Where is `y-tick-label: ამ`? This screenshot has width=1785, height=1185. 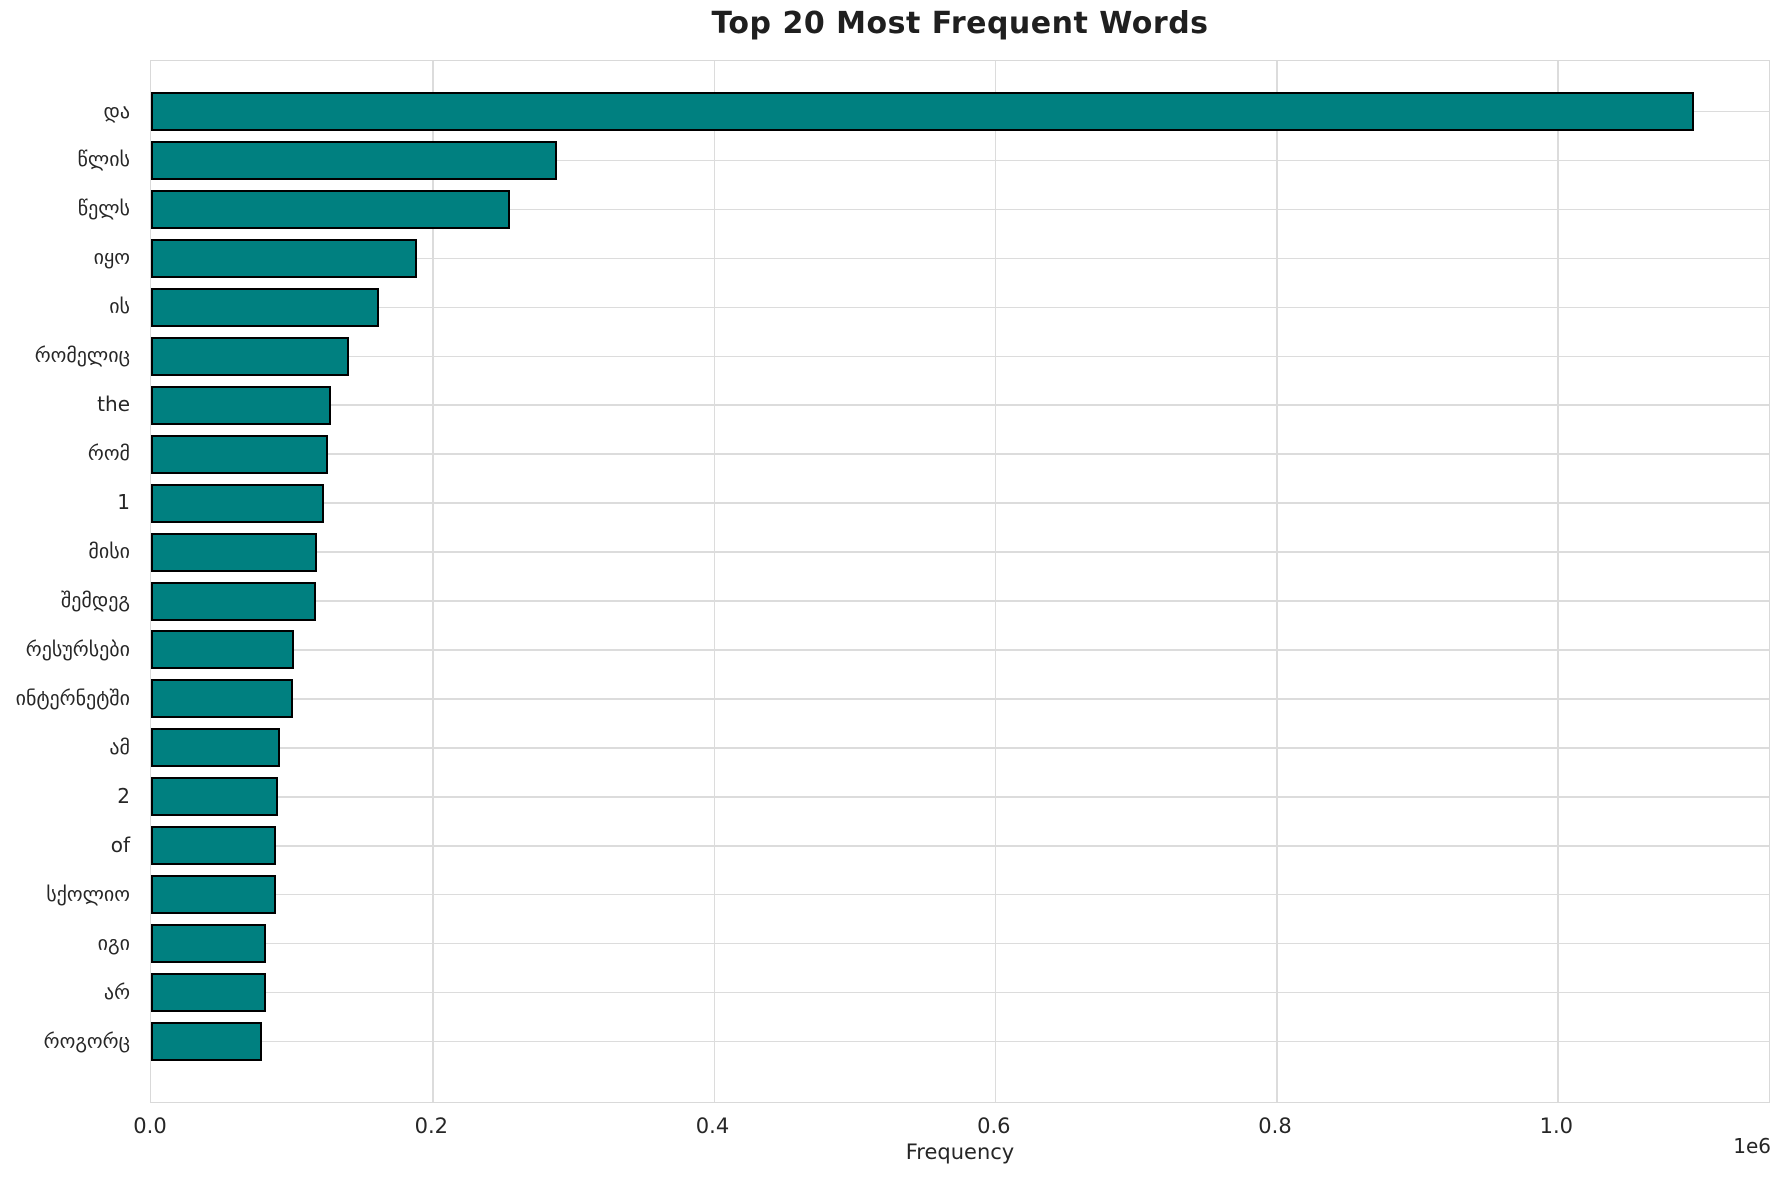 y-tick-label: ამ is located at coordinates (119, 746).